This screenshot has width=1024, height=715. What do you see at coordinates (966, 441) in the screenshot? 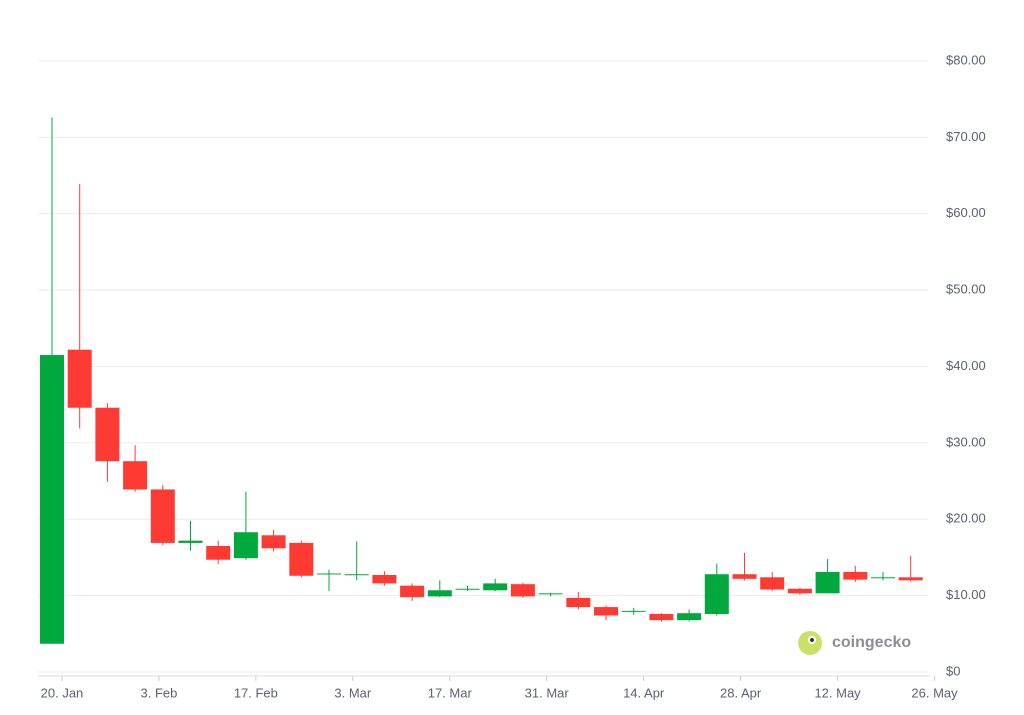
I see `y-tick-label: $30.00` at bounding box center [966, 441].